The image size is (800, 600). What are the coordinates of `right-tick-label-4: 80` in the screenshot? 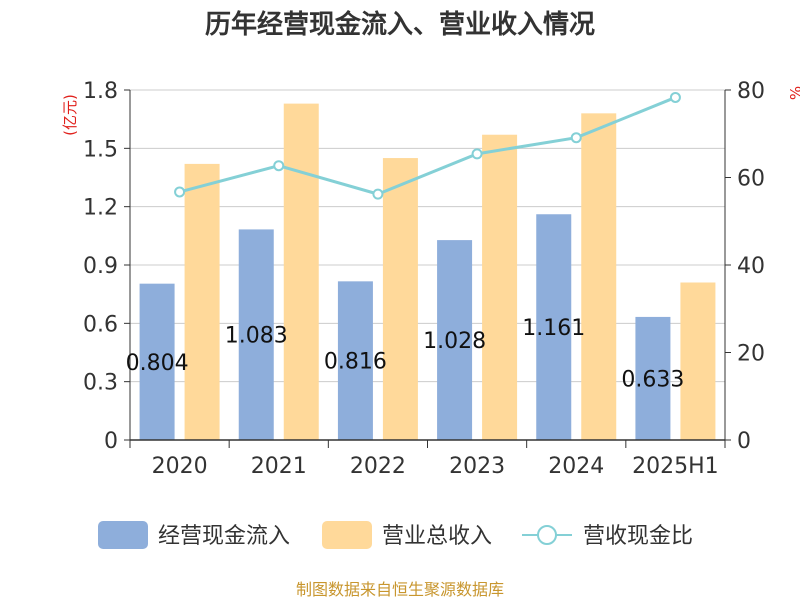 It's located at (751, 91).